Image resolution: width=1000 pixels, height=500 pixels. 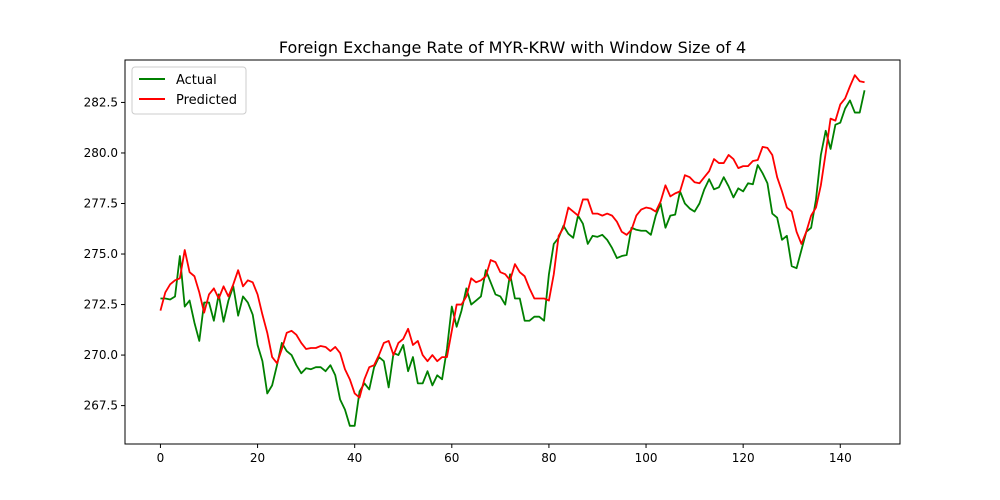 I want to click on y-tick-label: 280.0, so click(x=101, y=153).